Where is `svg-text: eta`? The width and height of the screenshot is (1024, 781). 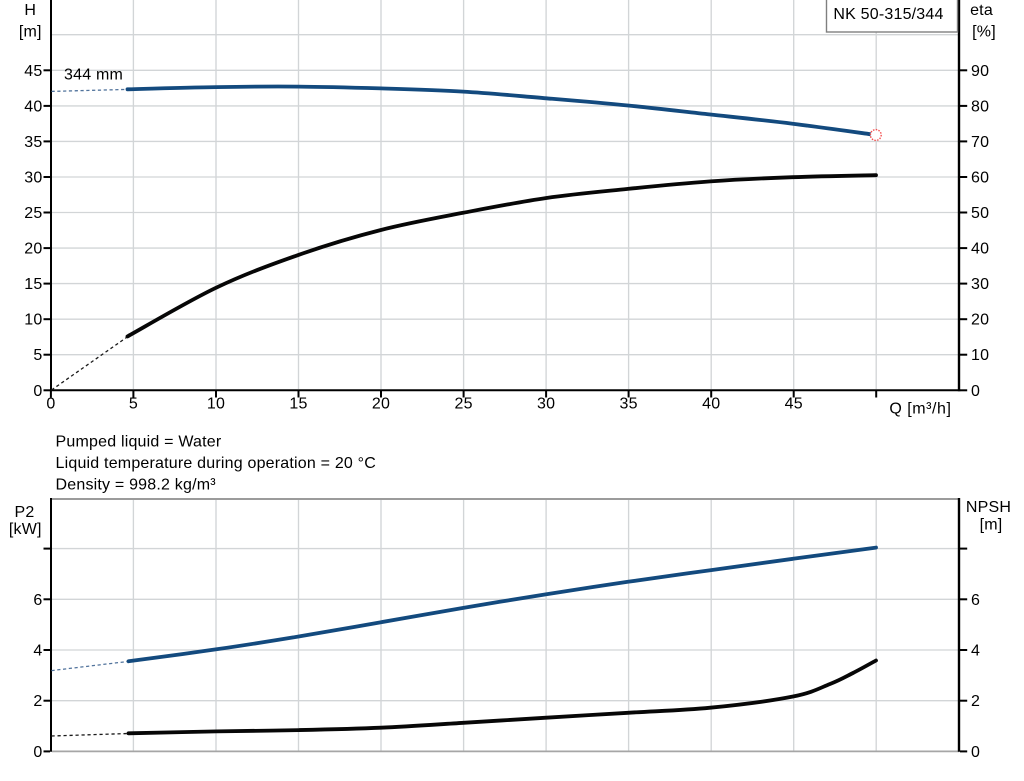
svg-text: eta is located at coordinates (981, 10).